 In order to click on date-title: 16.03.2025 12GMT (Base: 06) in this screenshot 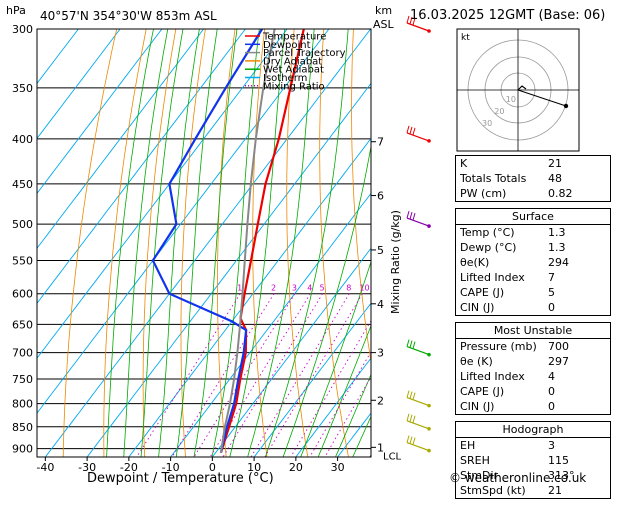, I will do `click(507, 15)`.